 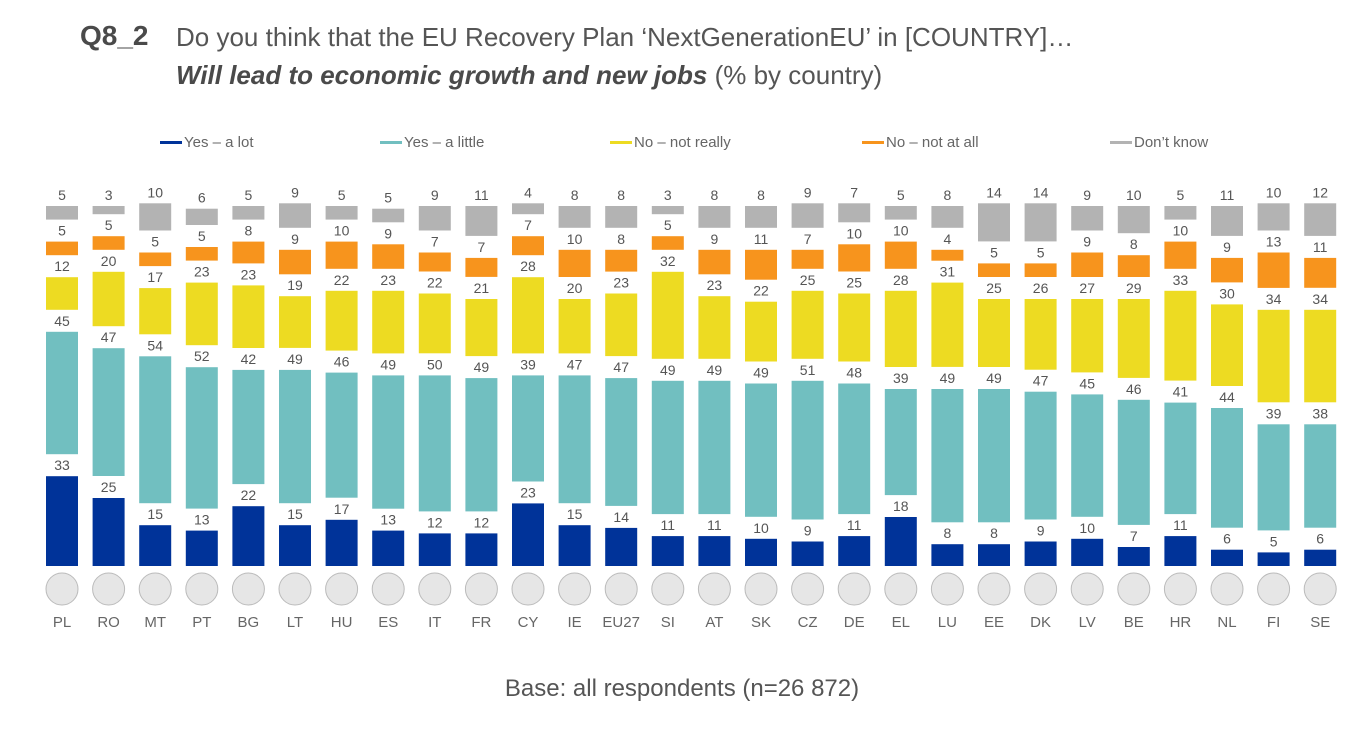 What do you see at coordinates (575, 288) in the screenshot?
I see `data-label: 20` at bounding box center [575, 288].